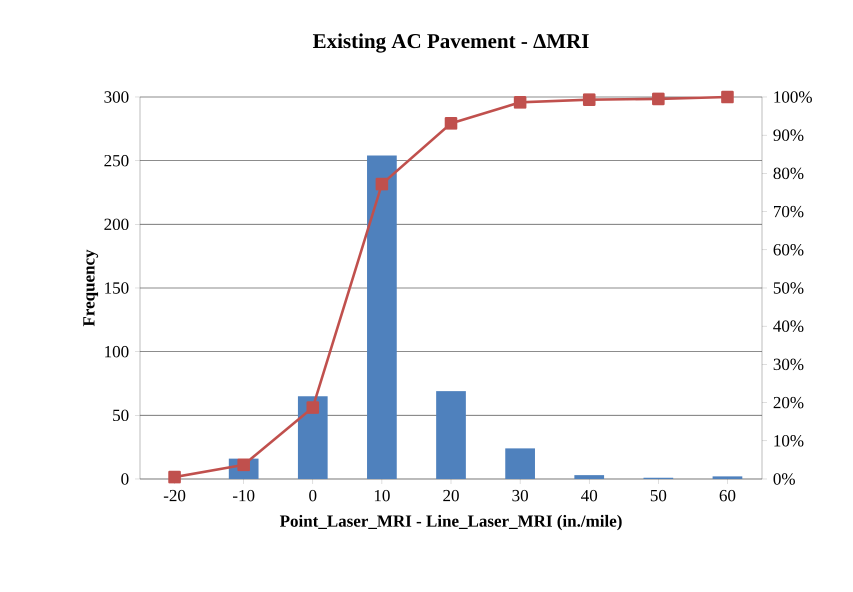  Describe the element at coordinates (789, 441) in the screenshot. I see `y2-tick-label: 10%` at that location.